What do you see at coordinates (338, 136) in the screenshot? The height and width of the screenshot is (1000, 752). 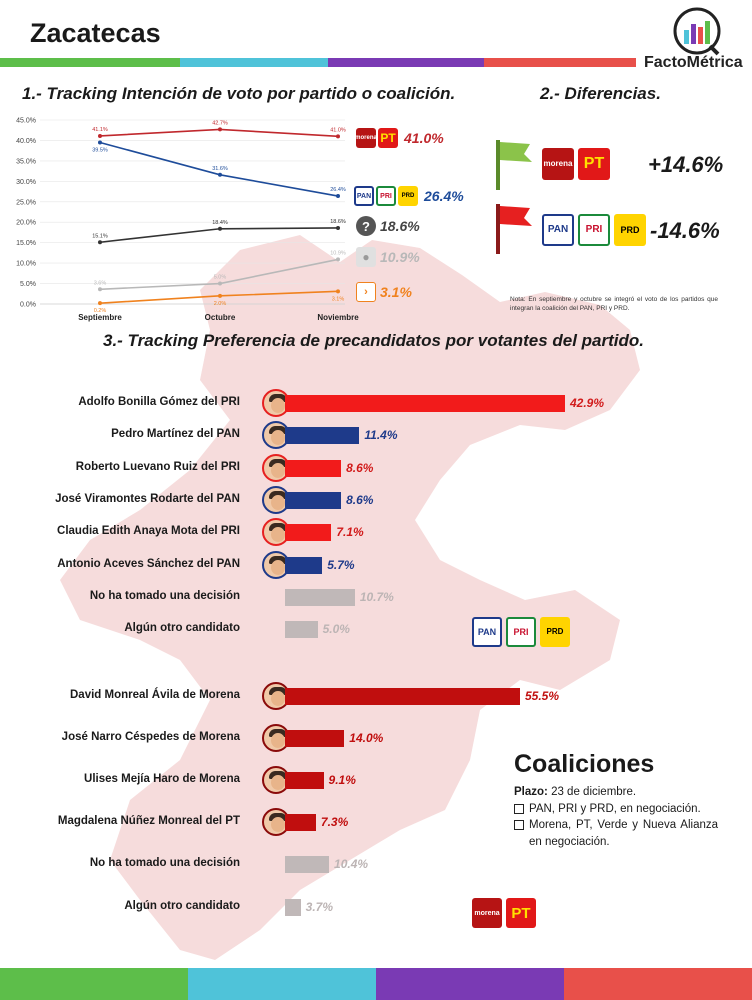 I see `data-point-morena` at bounding box center [338, 136].